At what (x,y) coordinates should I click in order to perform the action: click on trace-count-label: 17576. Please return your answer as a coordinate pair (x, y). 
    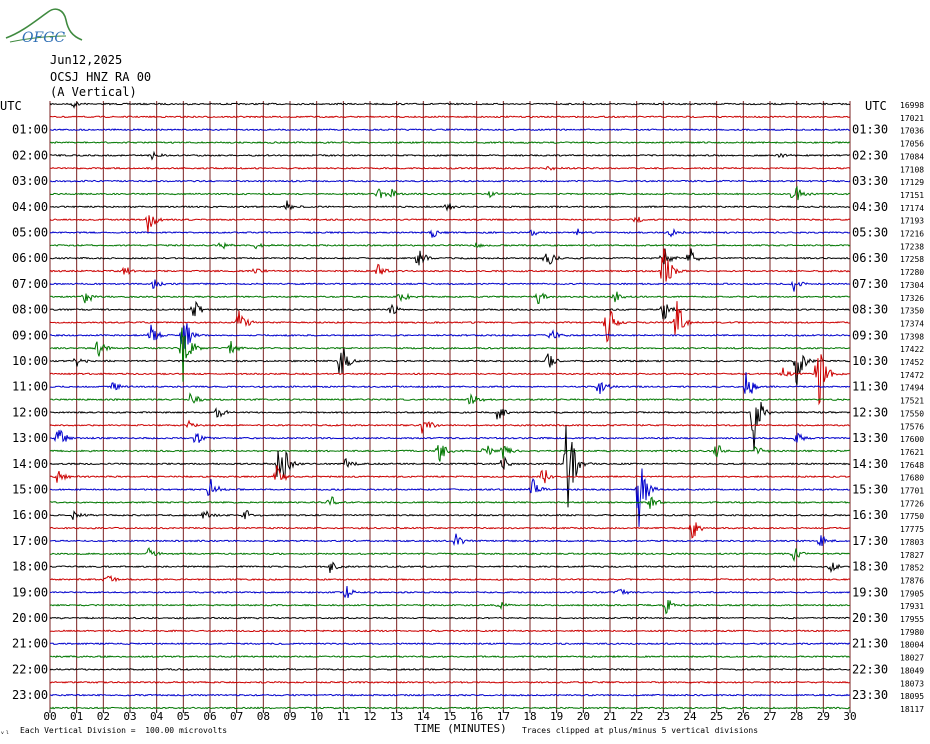
    Looking at the image, I should click on (912, 426).